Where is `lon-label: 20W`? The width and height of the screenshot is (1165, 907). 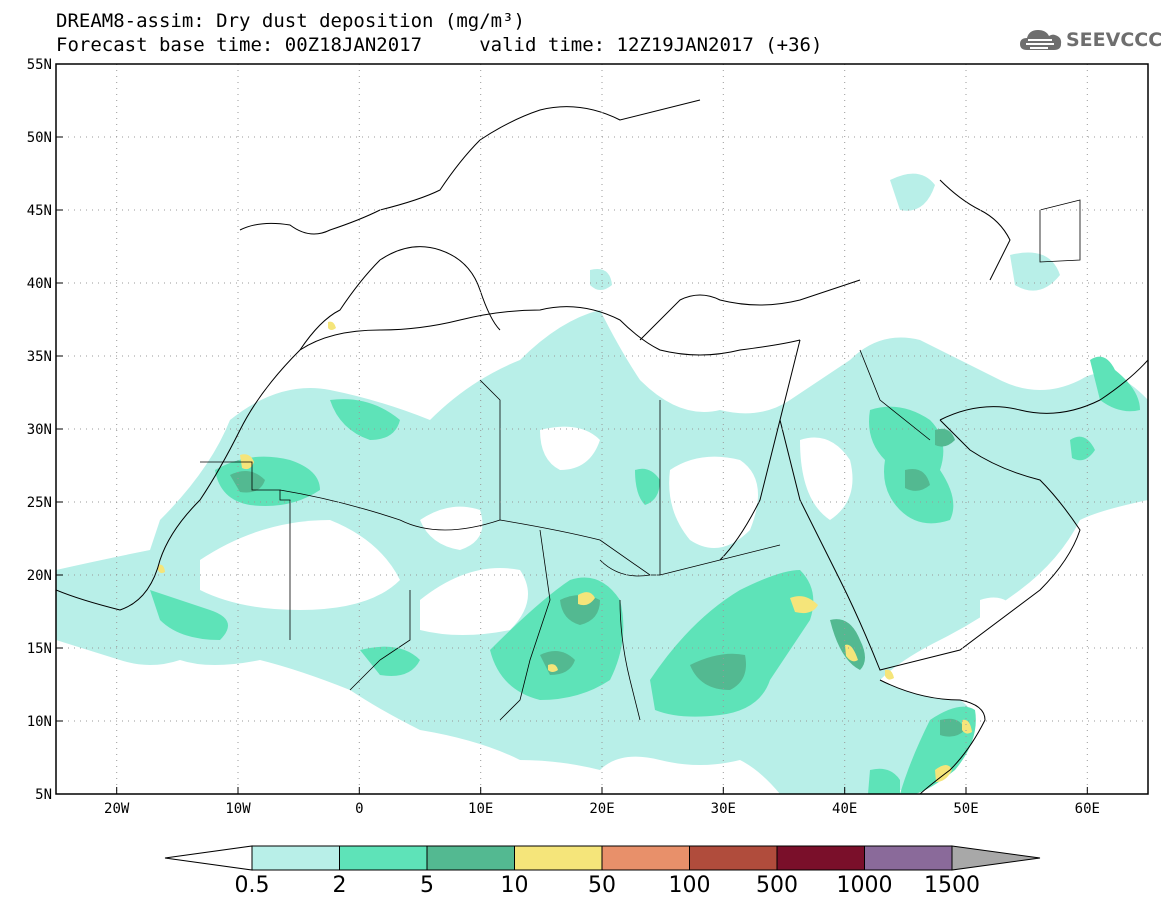
lon-label: 20W is located at coordinates (117, 809).